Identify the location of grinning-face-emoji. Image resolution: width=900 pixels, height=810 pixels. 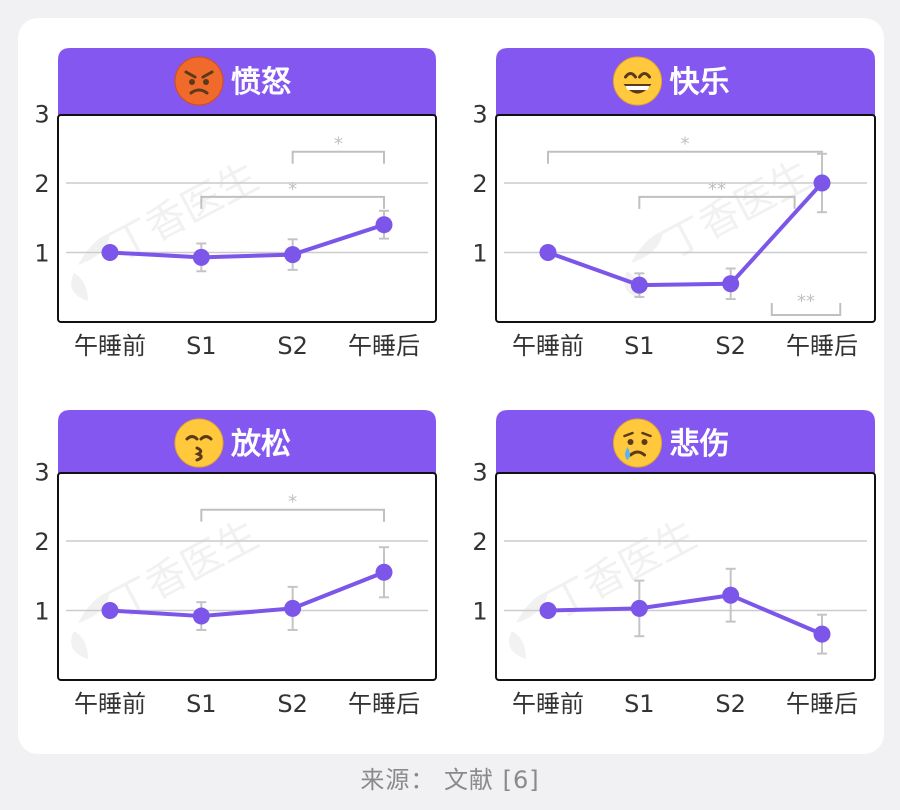
(637, 81).